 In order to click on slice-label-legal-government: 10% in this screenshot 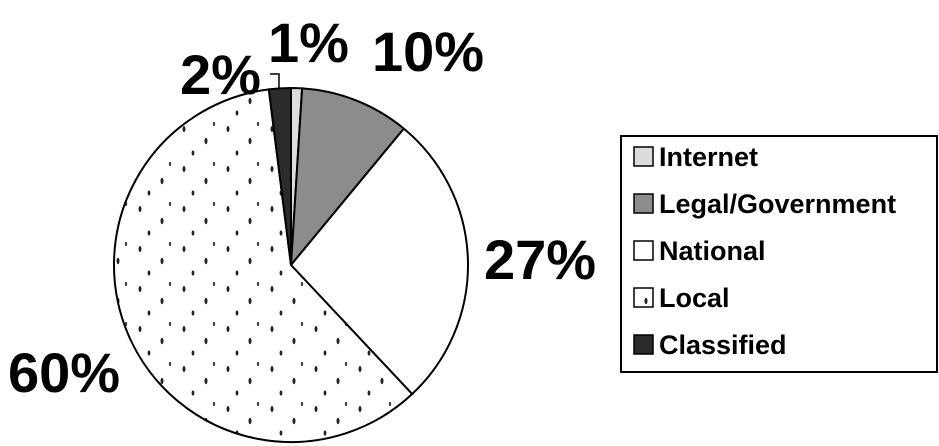, I will do `click(428, 51)`.